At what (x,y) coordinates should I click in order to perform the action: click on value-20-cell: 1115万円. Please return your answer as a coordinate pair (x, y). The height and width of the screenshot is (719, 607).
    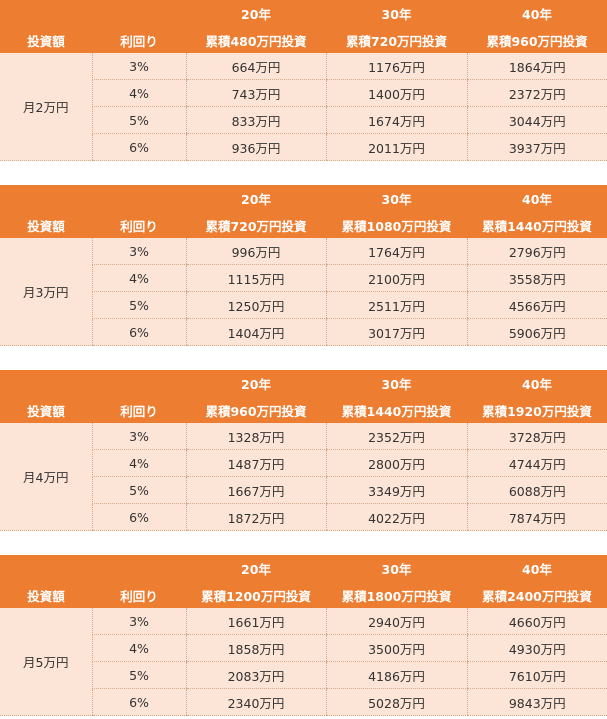
    Looking at the image, I should click on (255, 278).